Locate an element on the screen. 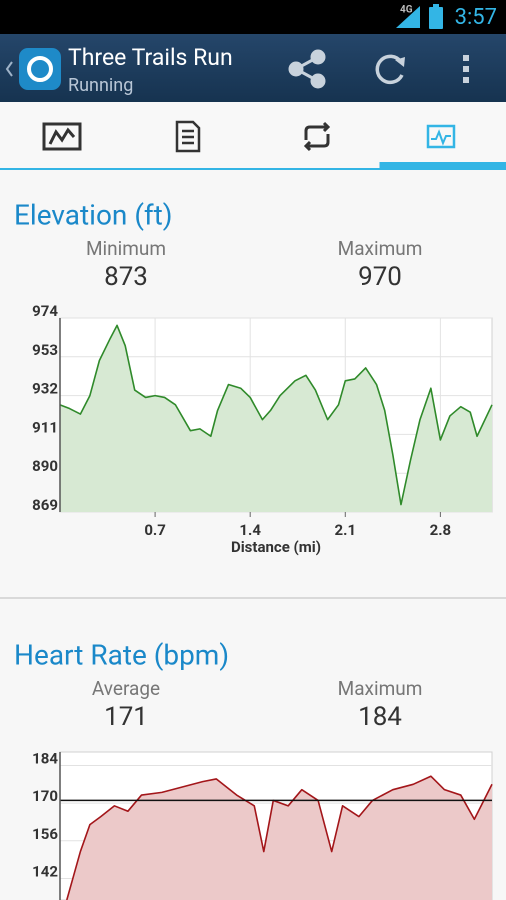  up-caret is located at coordinates (9, 69).